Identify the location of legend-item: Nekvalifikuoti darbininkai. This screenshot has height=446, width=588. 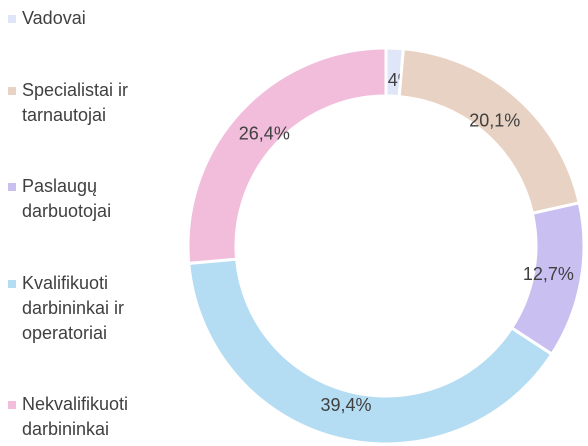
(93, 417).